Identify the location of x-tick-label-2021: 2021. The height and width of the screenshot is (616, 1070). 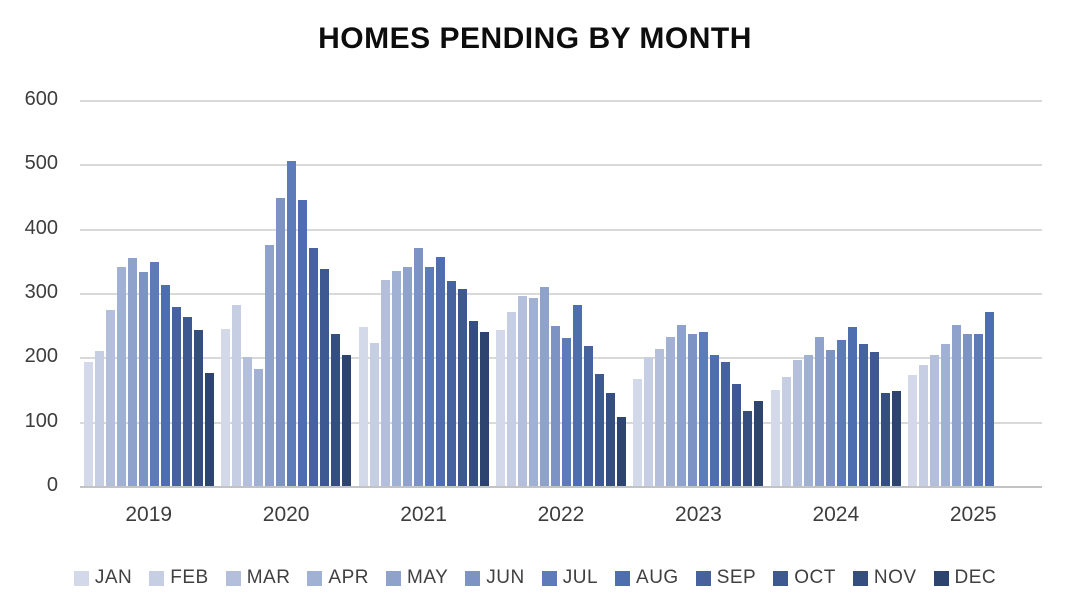
(423, 514).